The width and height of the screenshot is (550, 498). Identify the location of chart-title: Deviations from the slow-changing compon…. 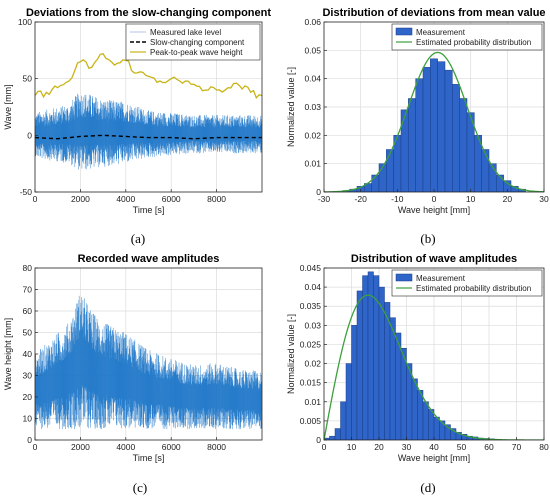
(148, 13).